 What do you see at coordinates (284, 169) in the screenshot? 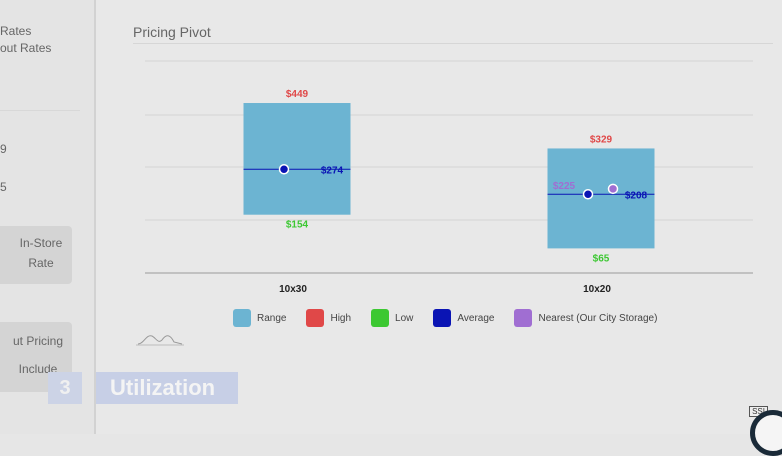
I see `average-point-10x30` at bounding box center [284, 169].